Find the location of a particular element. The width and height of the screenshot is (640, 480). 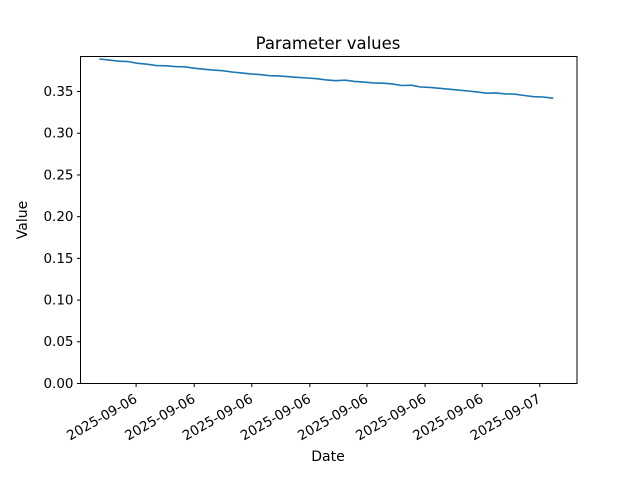

y-tick-label: 0.10 is located at coordinates (58, 301).